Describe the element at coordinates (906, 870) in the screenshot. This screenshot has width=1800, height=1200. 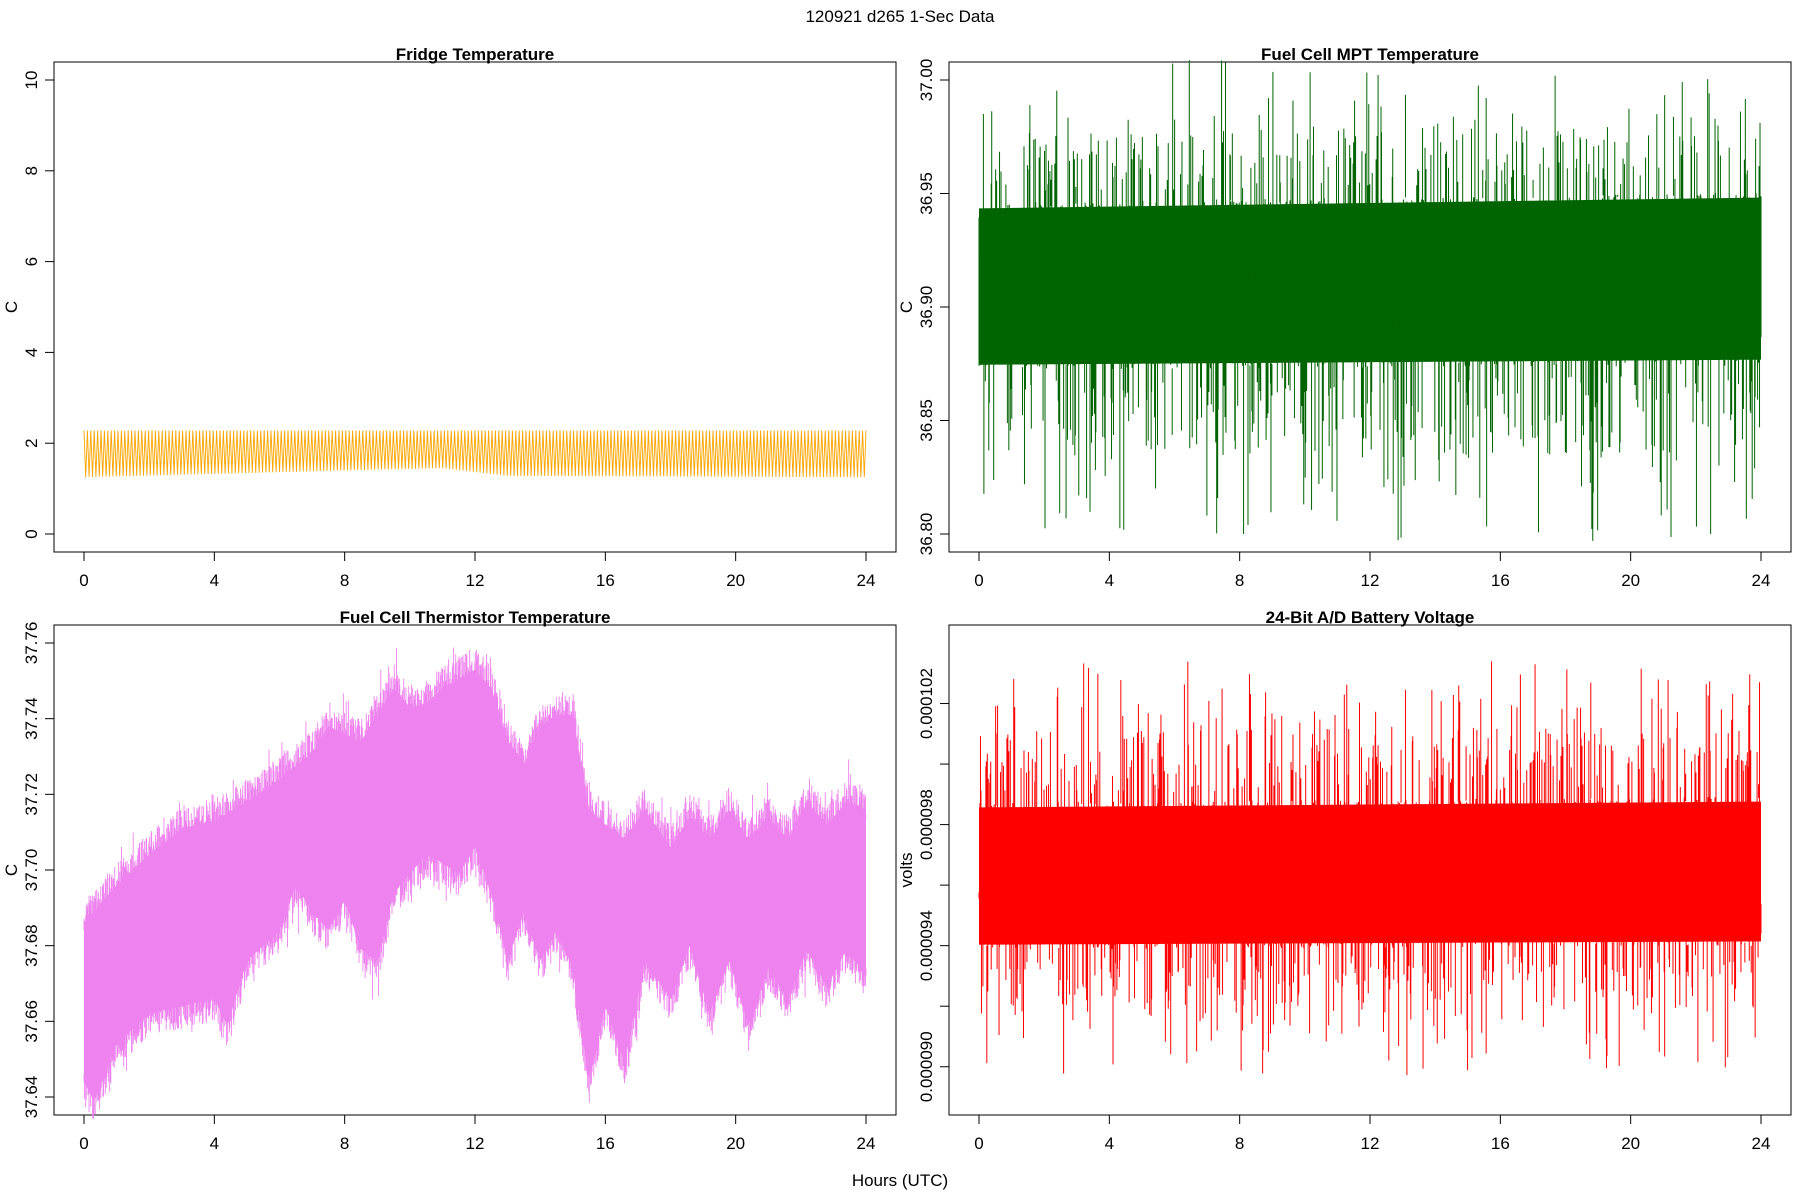
I see `y-axis-label: volts` at that location.